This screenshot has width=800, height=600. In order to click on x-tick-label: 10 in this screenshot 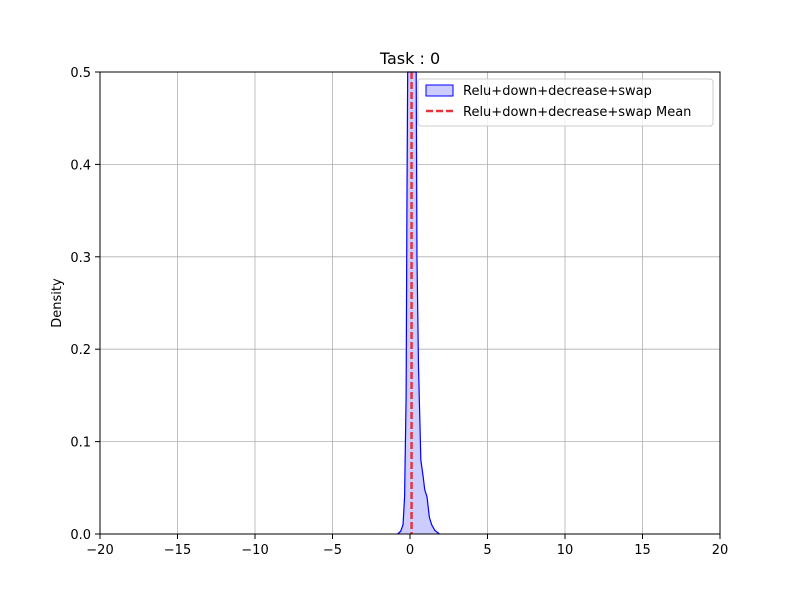, I will do `click(565, 550)`.